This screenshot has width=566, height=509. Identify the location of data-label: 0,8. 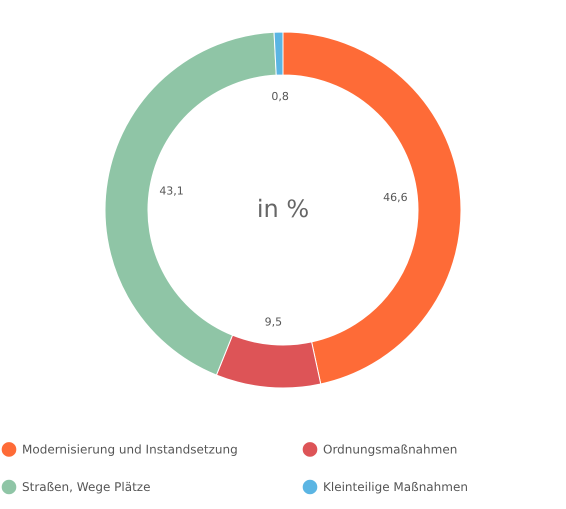
(280, 97).